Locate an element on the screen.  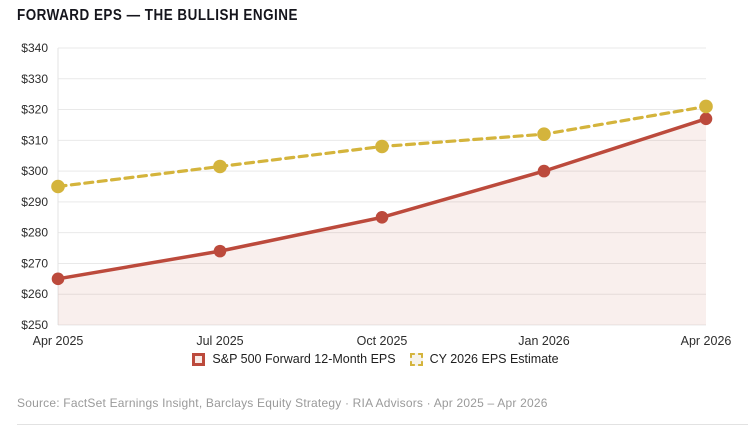
y-tick-label: $330 is located at coordinates (34, 79).